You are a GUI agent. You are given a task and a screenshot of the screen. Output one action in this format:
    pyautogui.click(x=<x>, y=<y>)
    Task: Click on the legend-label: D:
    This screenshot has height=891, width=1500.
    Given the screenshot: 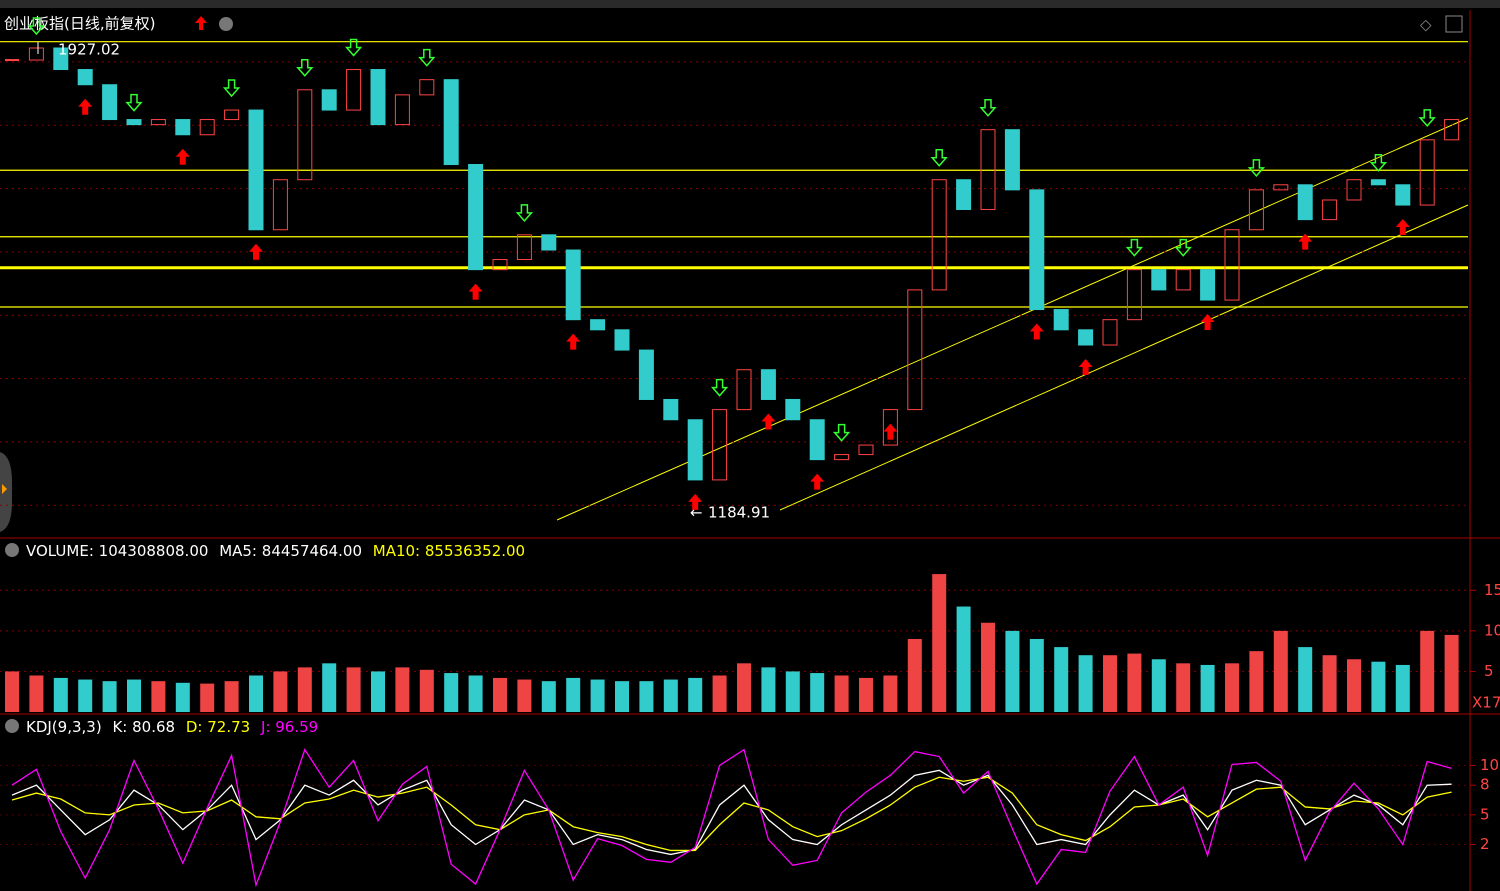 What is the action you would take?
    pyautogui.click(x=194, y=727)
    